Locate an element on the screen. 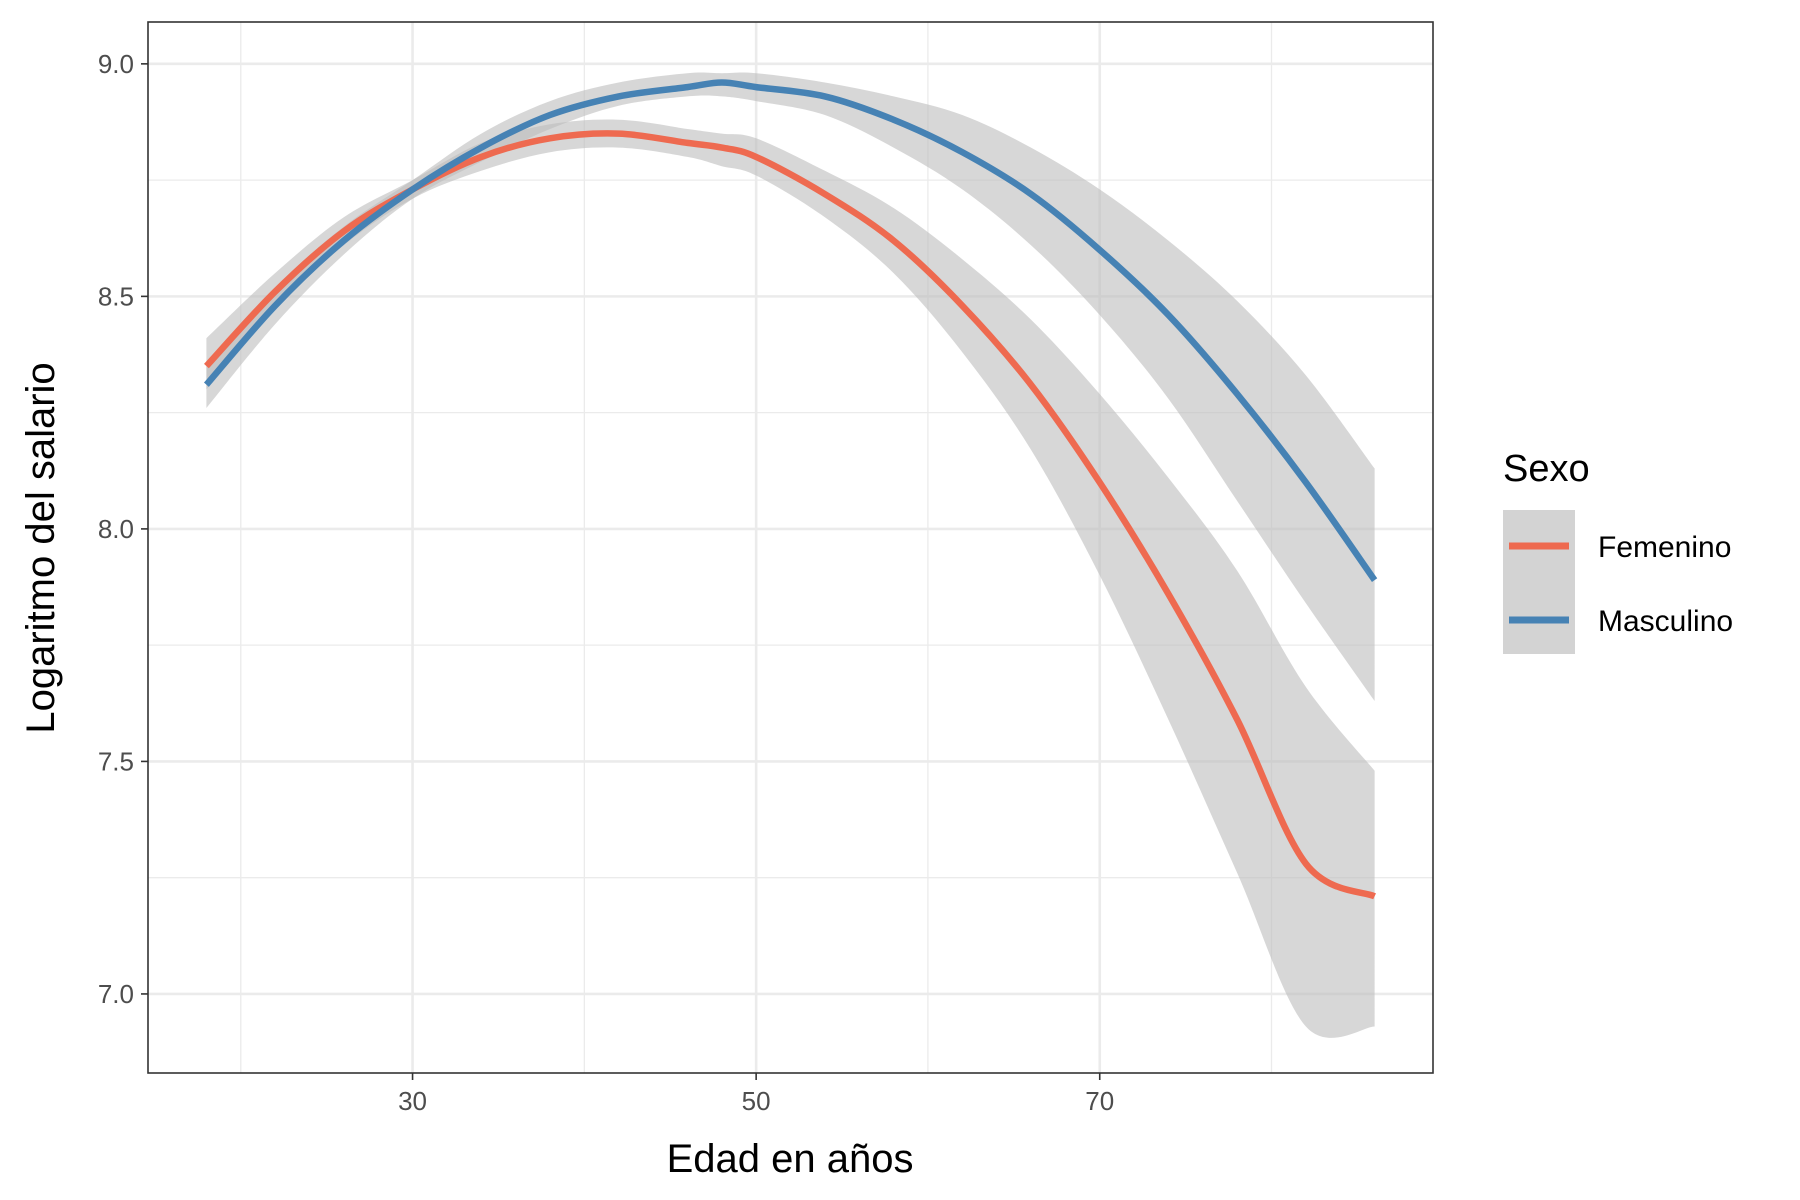  legend-label-femenino: Femenino is located at coordinates (1664, 547).